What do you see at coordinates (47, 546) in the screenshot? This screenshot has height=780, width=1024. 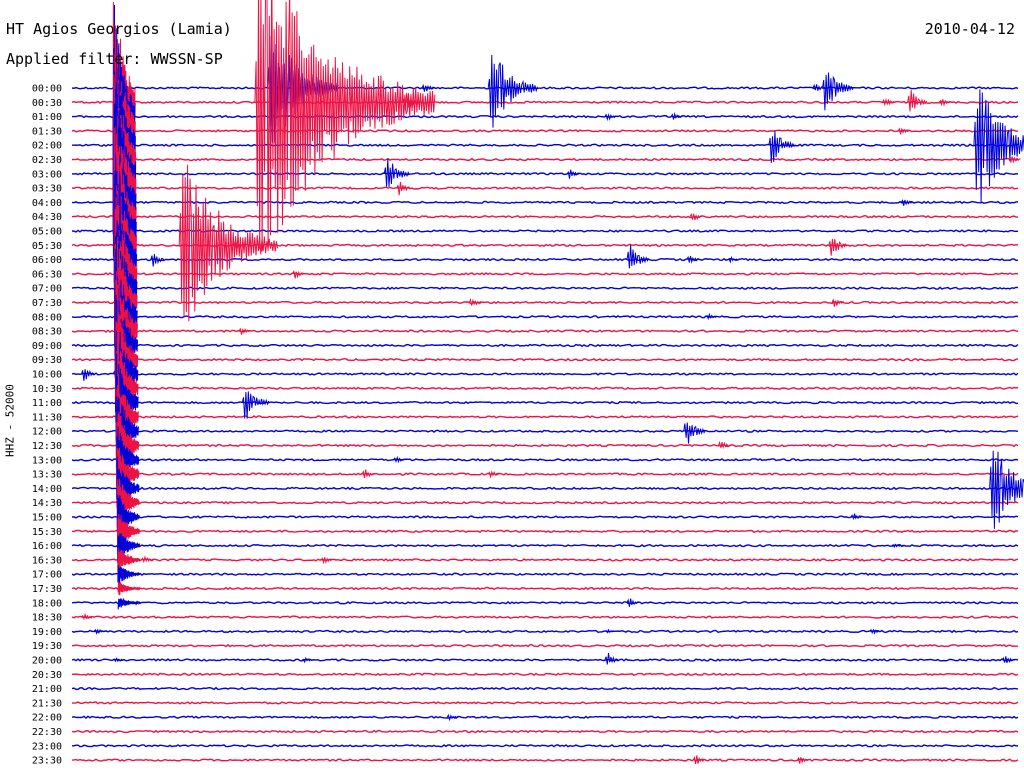 I see `row-time-label: 16:00` at bounding box center [47, 546].